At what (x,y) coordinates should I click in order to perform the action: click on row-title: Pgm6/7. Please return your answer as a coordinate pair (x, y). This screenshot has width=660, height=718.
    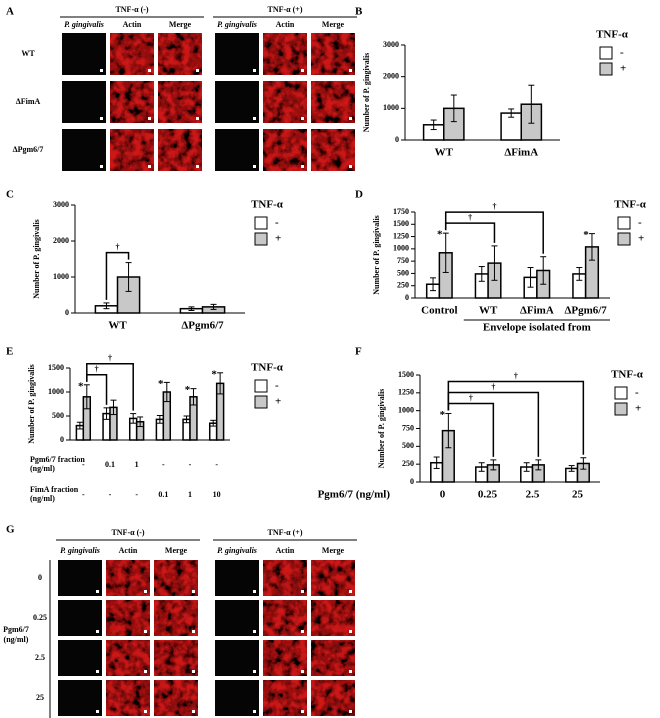
    Looking at the image, I should click on (16, 629).